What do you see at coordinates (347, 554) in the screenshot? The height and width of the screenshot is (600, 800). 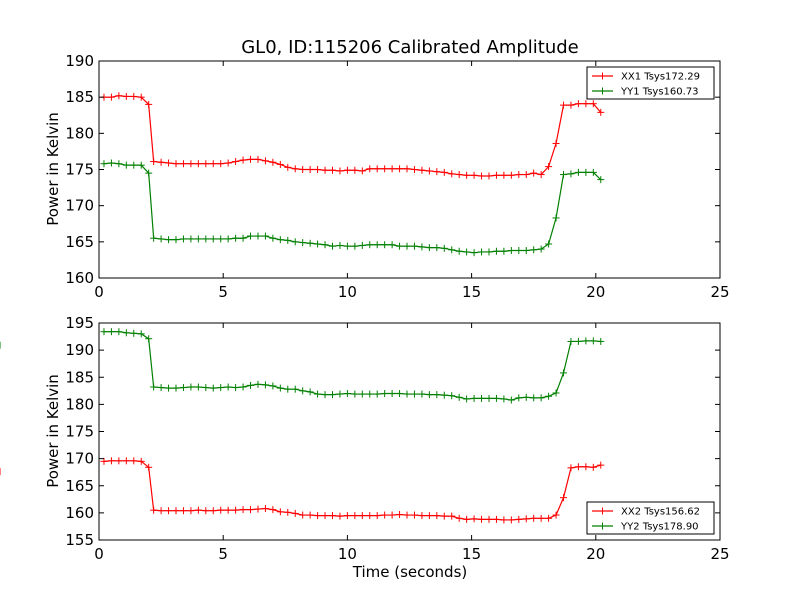 I see `bottom-x-tick-label: 10` at bounding box center [347, 554].